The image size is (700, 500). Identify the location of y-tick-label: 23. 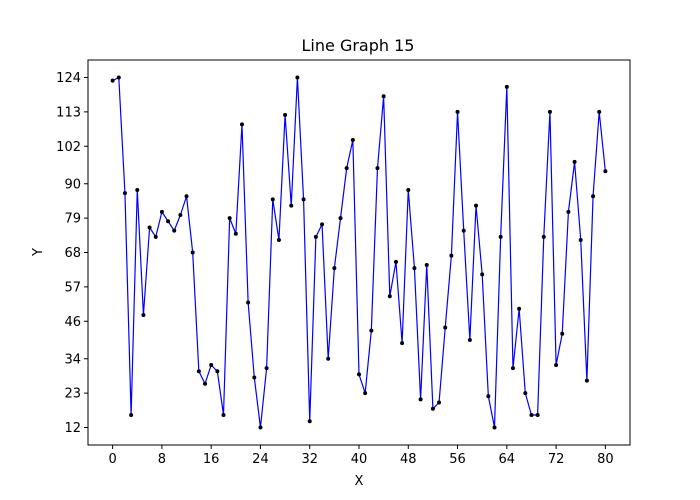
(72, 394).